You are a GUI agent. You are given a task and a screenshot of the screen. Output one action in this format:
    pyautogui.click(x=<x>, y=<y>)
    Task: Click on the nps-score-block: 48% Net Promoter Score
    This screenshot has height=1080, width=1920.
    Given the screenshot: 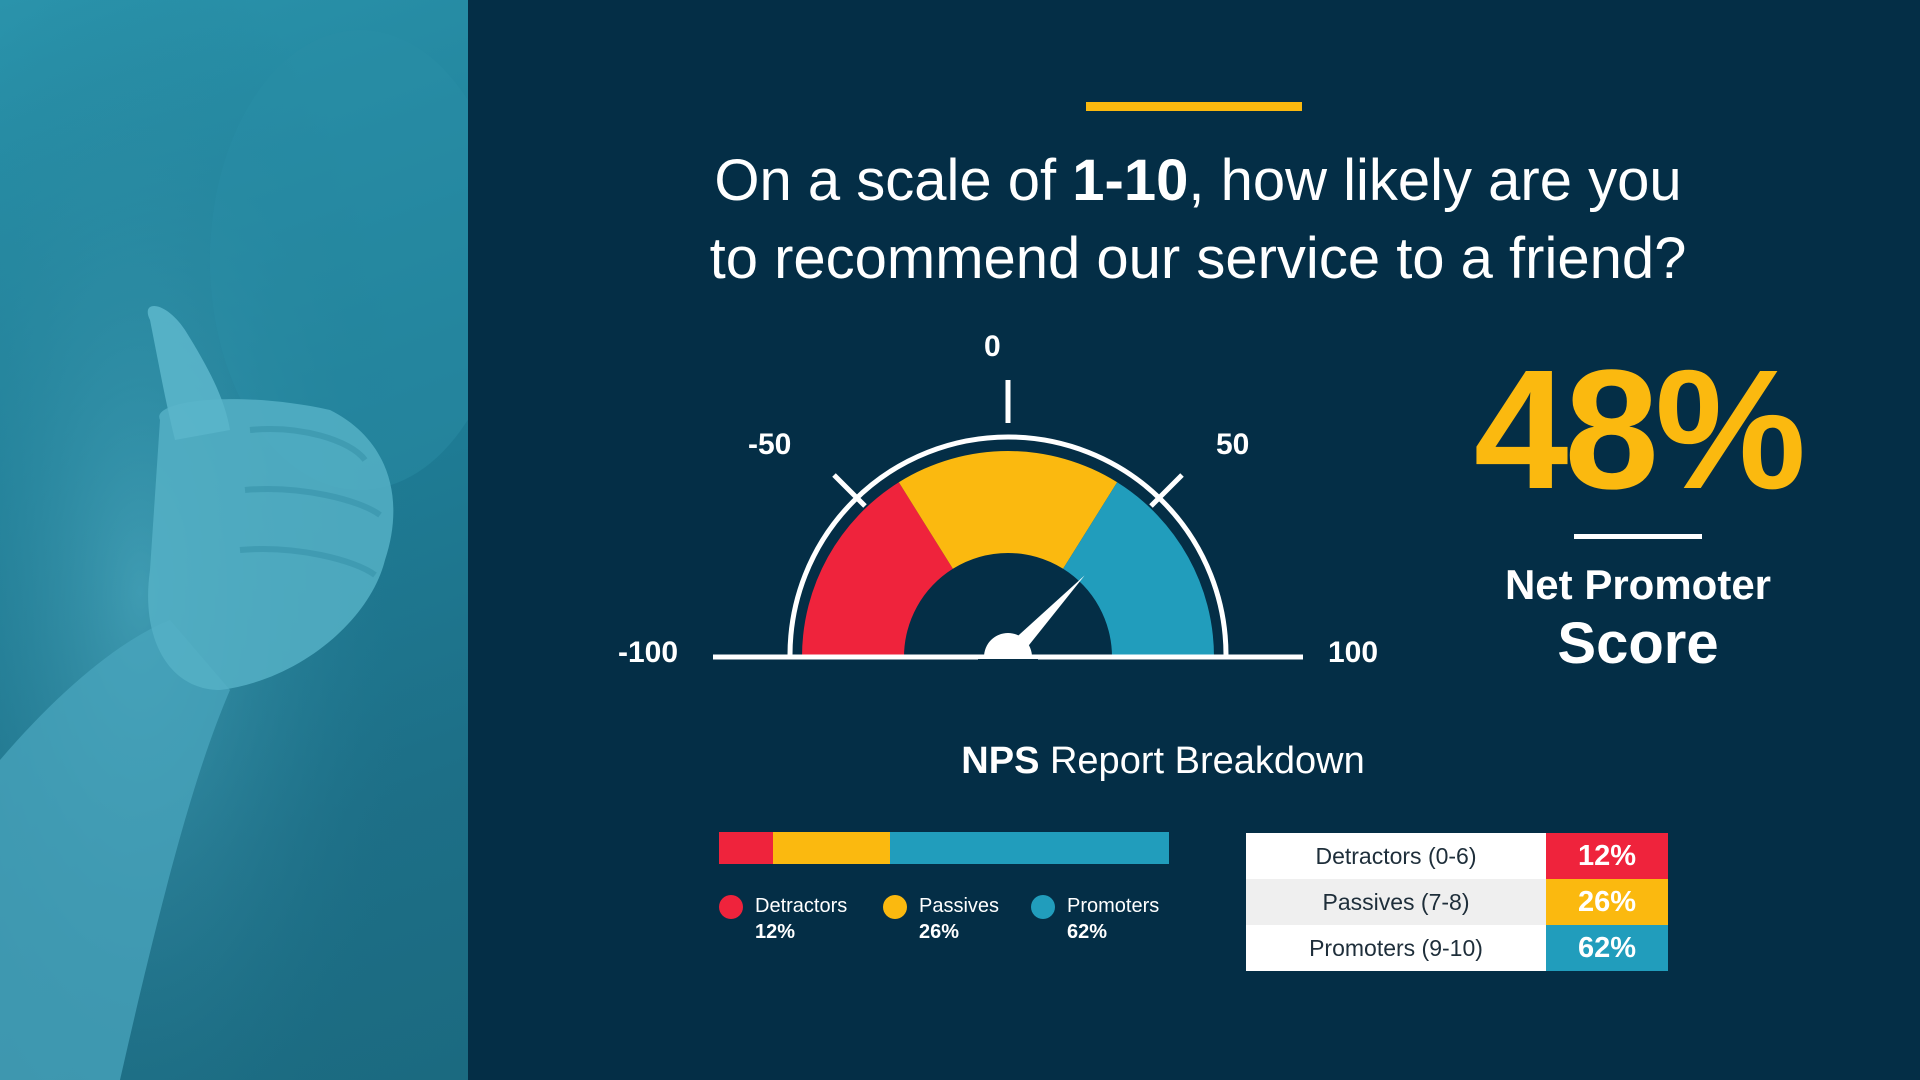 What is the action you would take?
    pyautogui.click(x=1638, y=506)
    